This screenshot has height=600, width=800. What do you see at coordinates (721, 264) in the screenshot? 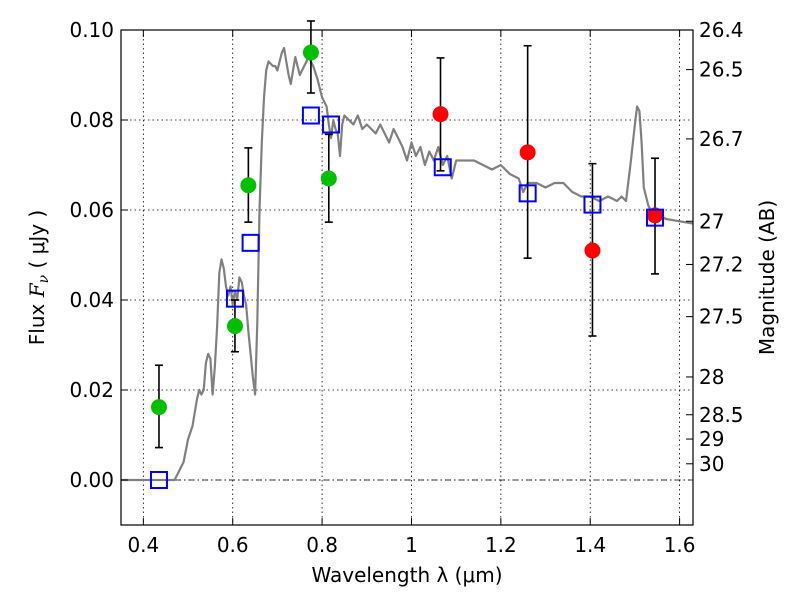
I see `right-tick-label: 27.2` at bounding box center [721, 264].